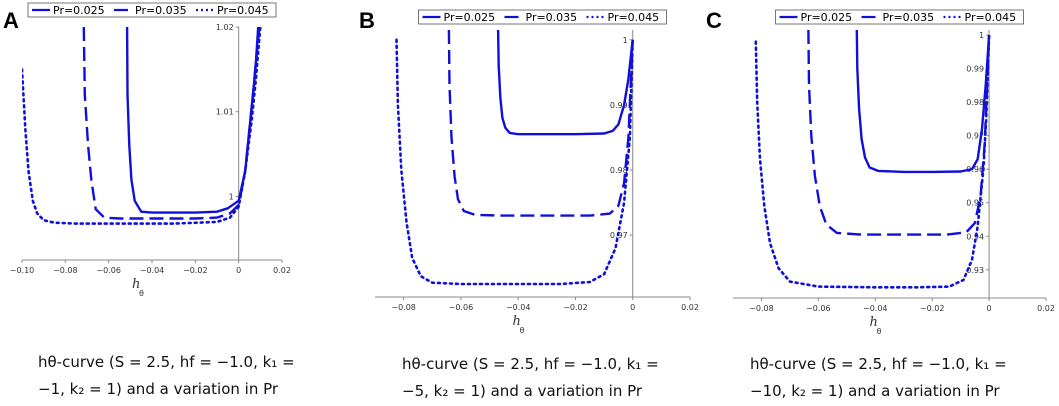 This screenshot has width=1059, height=406. I want to click on caption-a-line2: −1, k₂ = 1) and a variation in Pr, so click(158, 389).